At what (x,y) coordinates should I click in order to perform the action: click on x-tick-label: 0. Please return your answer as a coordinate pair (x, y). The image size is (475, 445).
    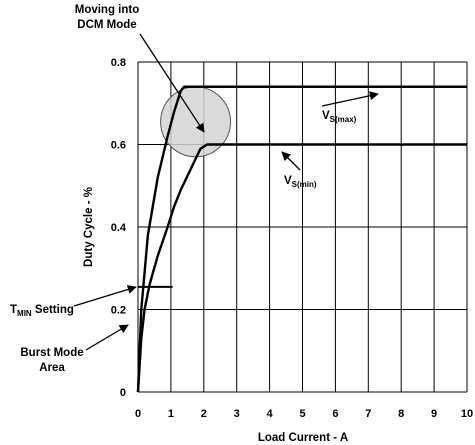
    Looking at the image, I should click on (138, 414).